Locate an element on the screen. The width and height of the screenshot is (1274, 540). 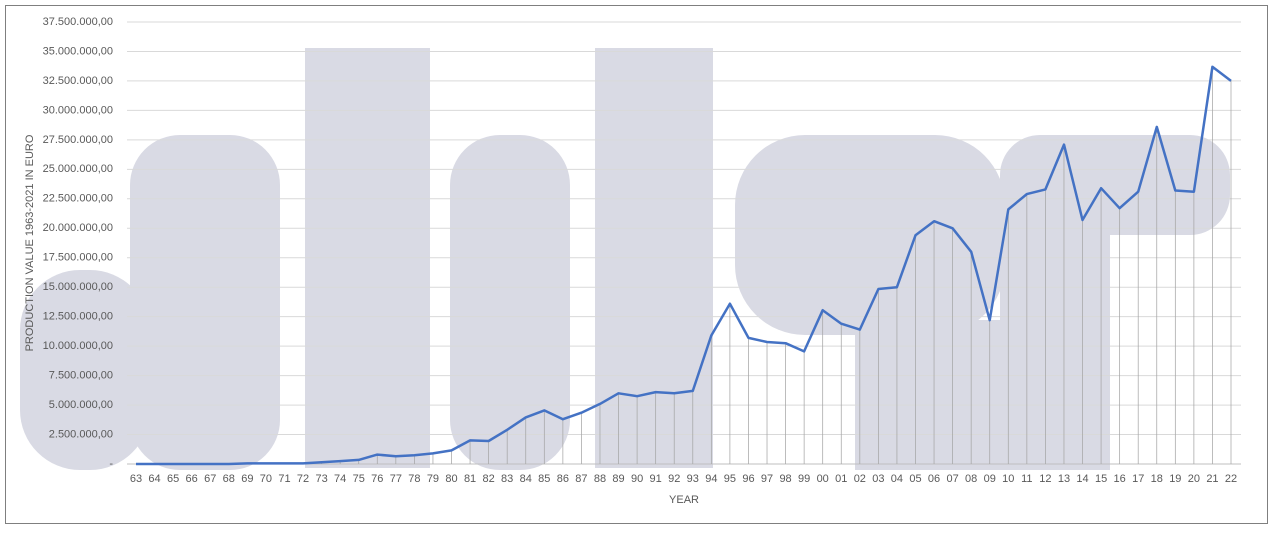
x-tick-label: 73 is located at coordinates (321, 479).